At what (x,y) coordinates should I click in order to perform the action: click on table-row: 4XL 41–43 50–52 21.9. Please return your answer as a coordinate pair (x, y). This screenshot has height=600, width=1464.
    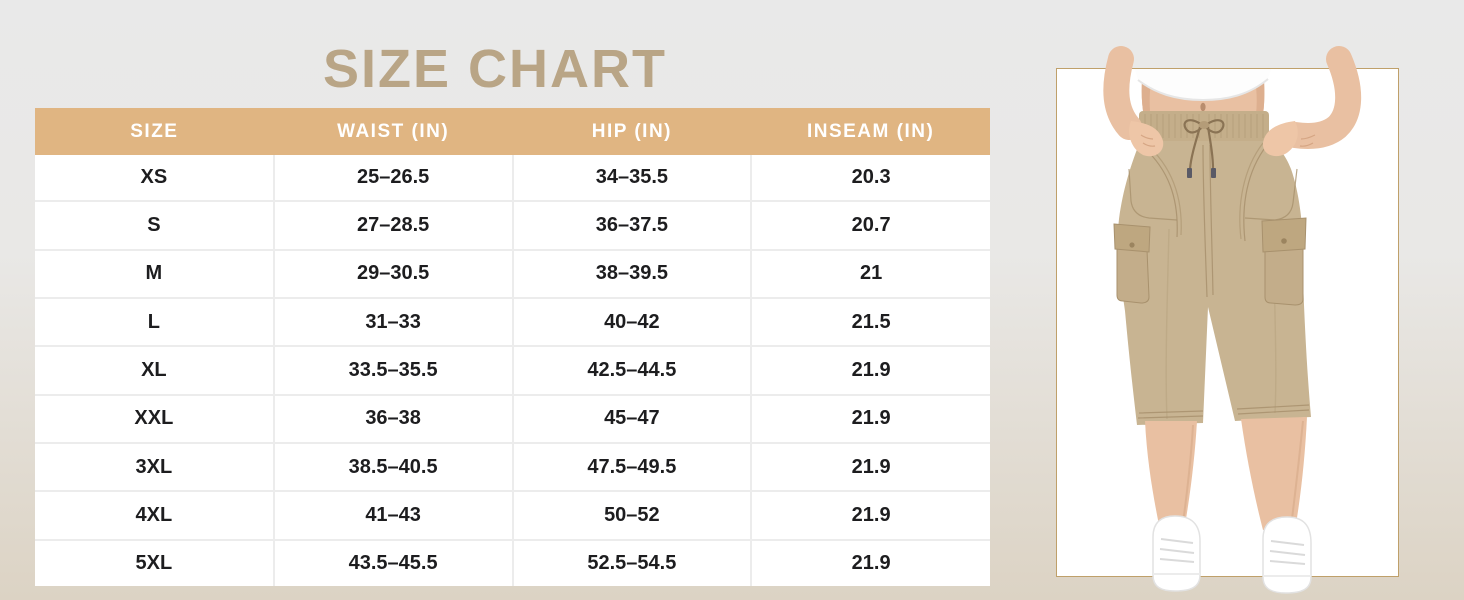
    Looking at the image, I should click on (512, 515).